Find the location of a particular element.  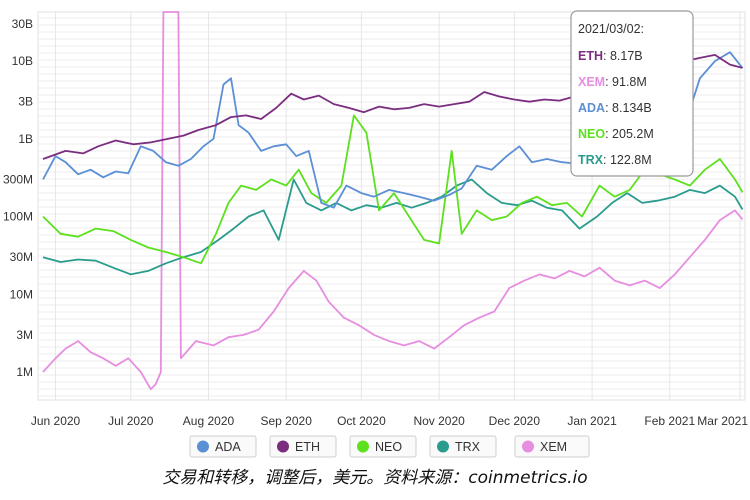

y-tick-label: 30M is located at coordinates (21, 257).